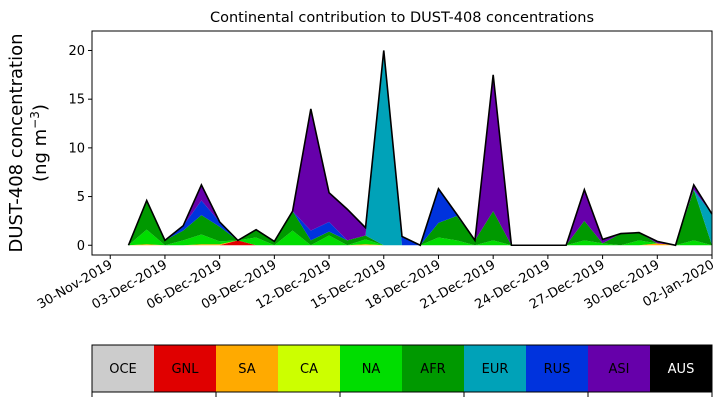  I want to click on legend-swatch-afr, so click(433, 368).